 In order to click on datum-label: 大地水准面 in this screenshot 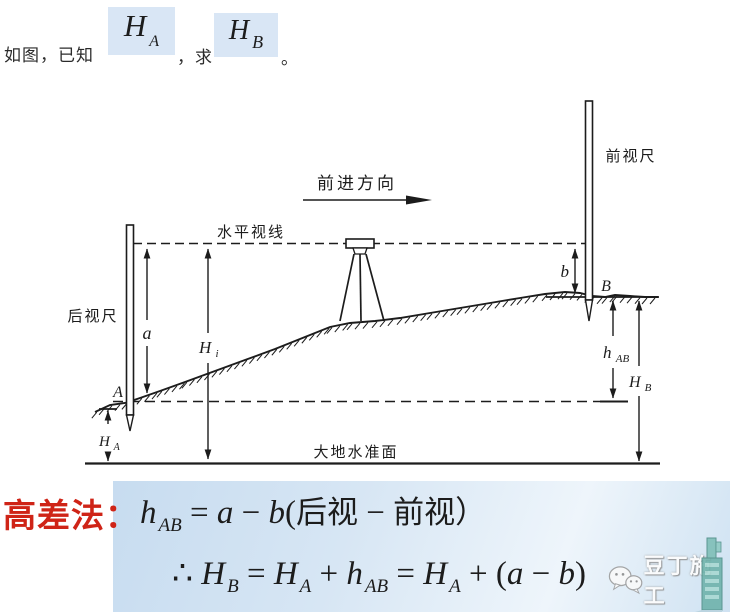, I will do `click(355, 452)`.